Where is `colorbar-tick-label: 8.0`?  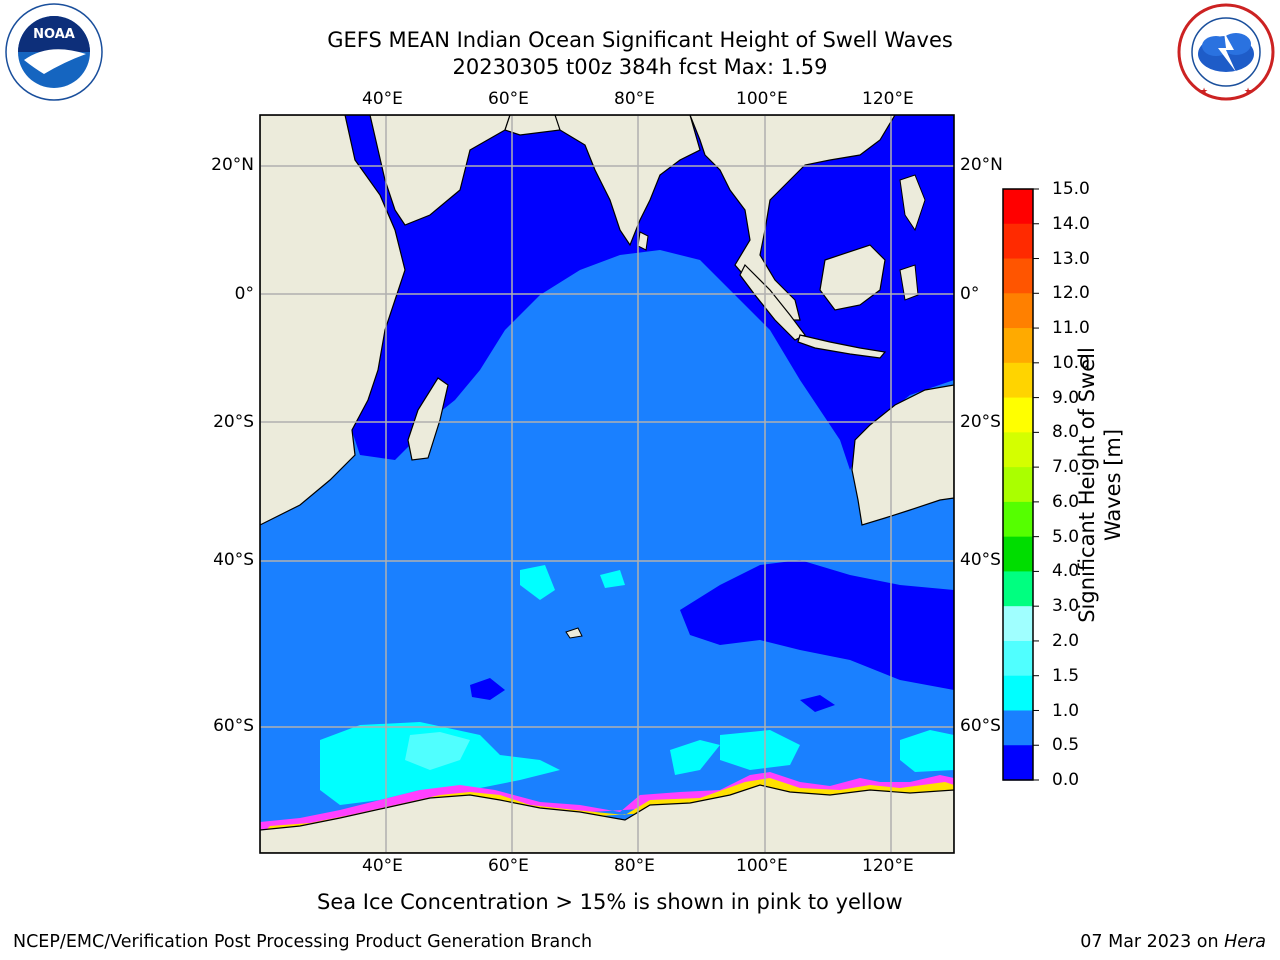
colorbar-tick-label: 8.0 is located at coordinates (1066, 432).